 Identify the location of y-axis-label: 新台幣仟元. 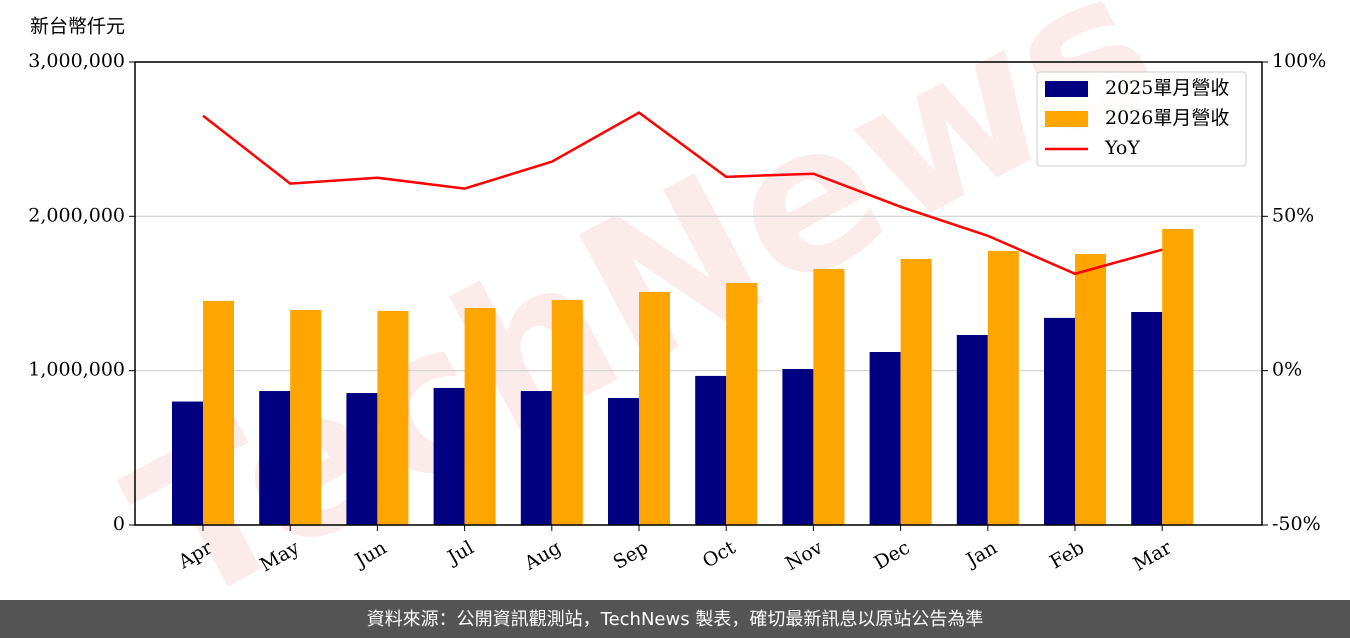
(77, 27).